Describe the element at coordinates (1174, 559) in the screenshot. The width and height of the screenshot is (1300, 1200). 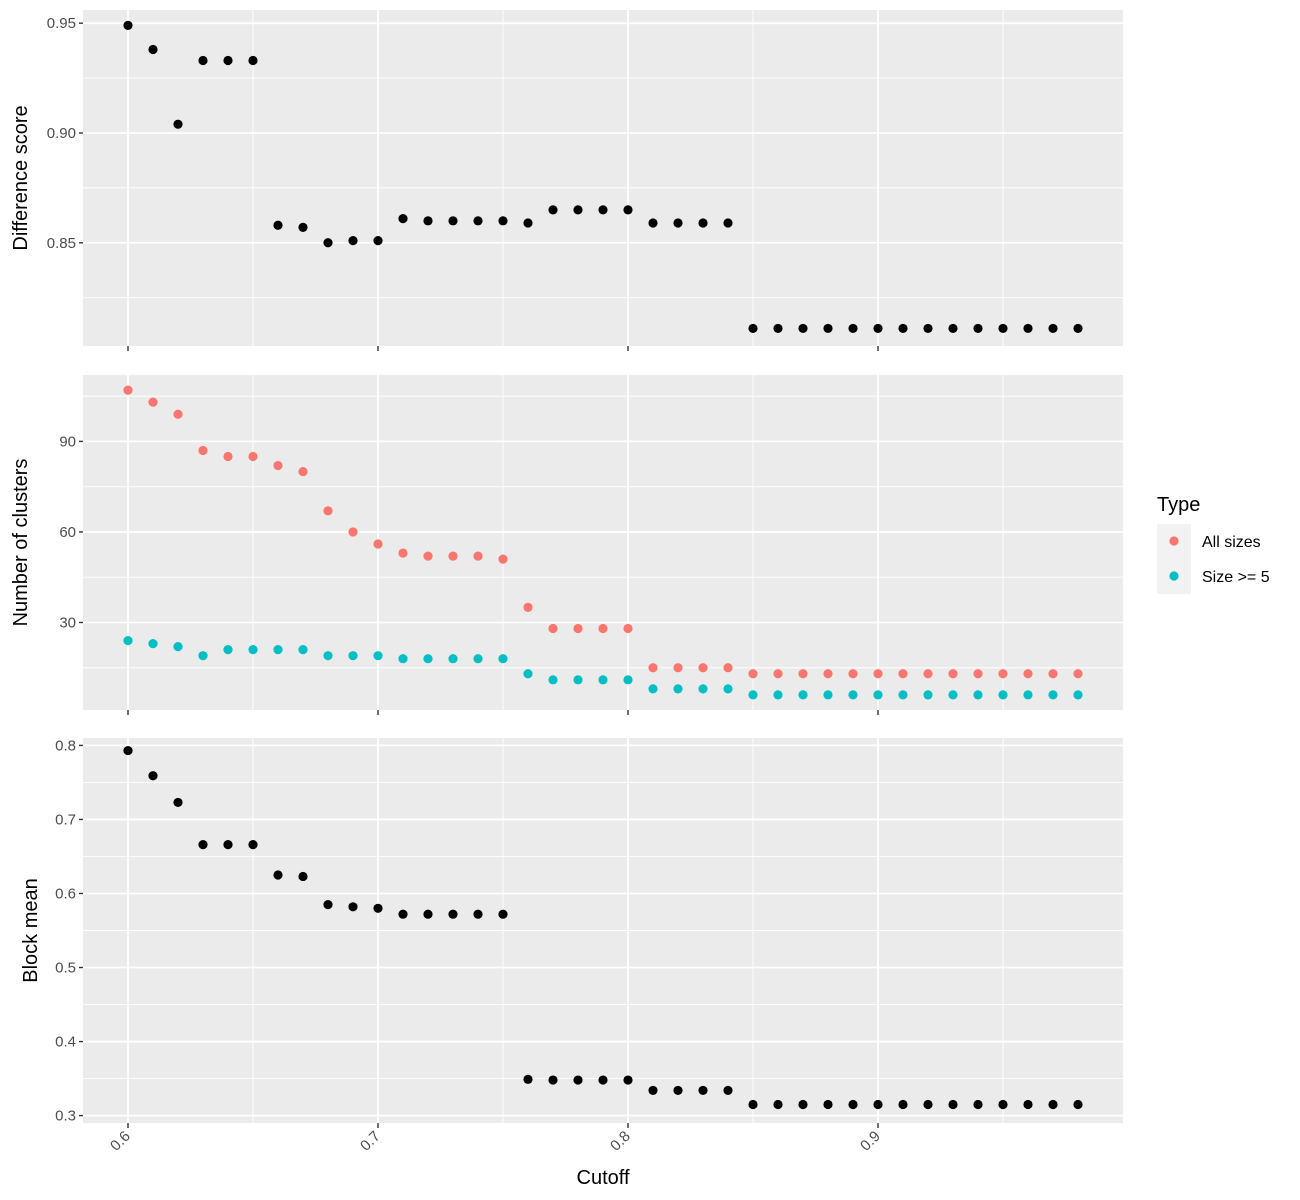
I see `legend-key-background` at that location.